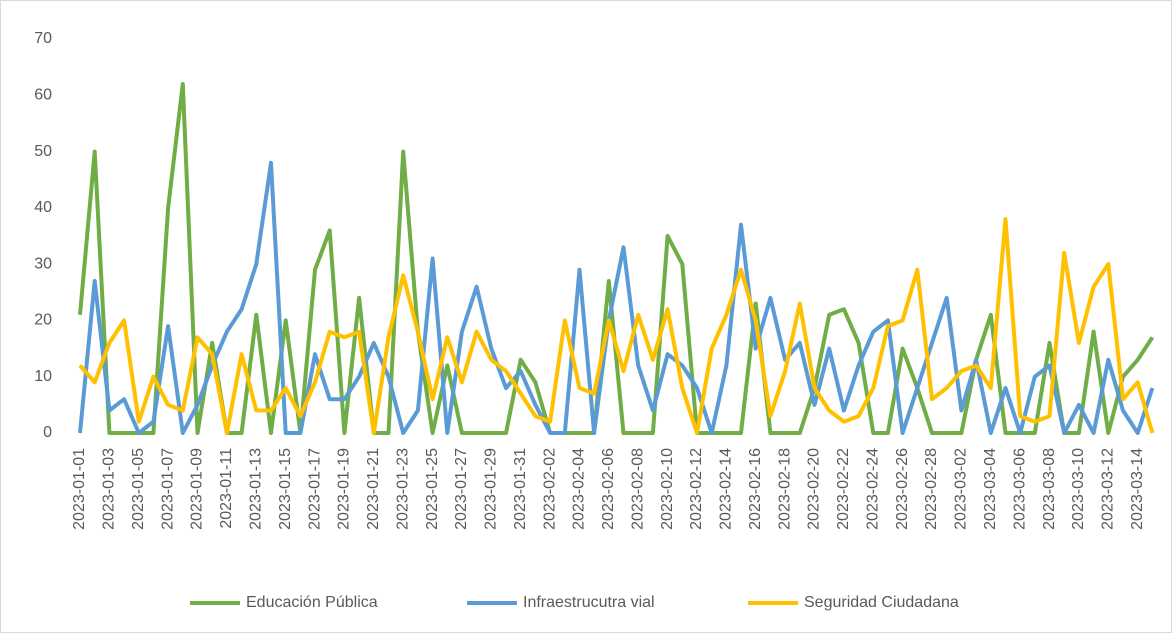 The image size is (1172, 633). I want to click on x-tick-label: 2023-02-18, so click(784, 489).